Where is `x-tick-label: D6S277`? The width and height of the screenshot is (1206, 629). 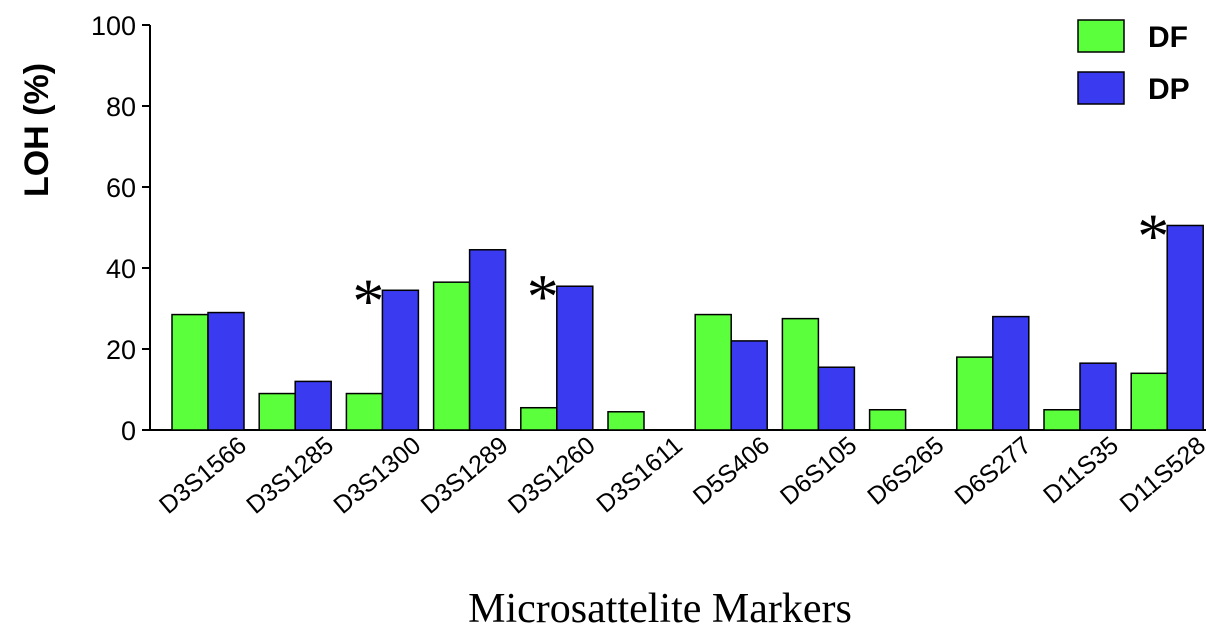
x-tick-label: D6S277 is located at coordinates (992, 471).